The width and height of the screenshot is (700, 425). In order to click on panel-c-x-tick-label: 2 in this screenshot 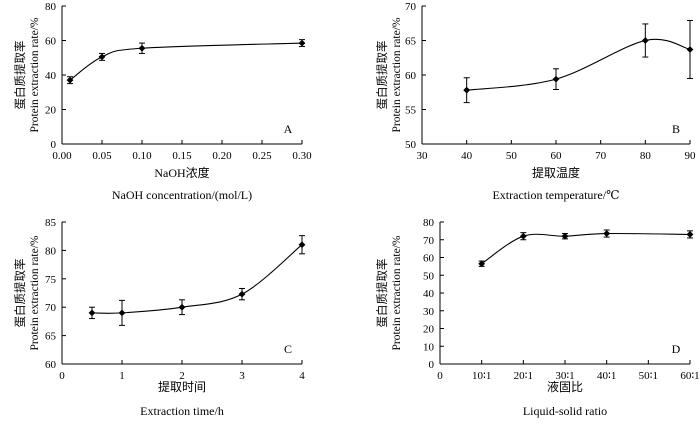, I will do `click(182, 376)`.